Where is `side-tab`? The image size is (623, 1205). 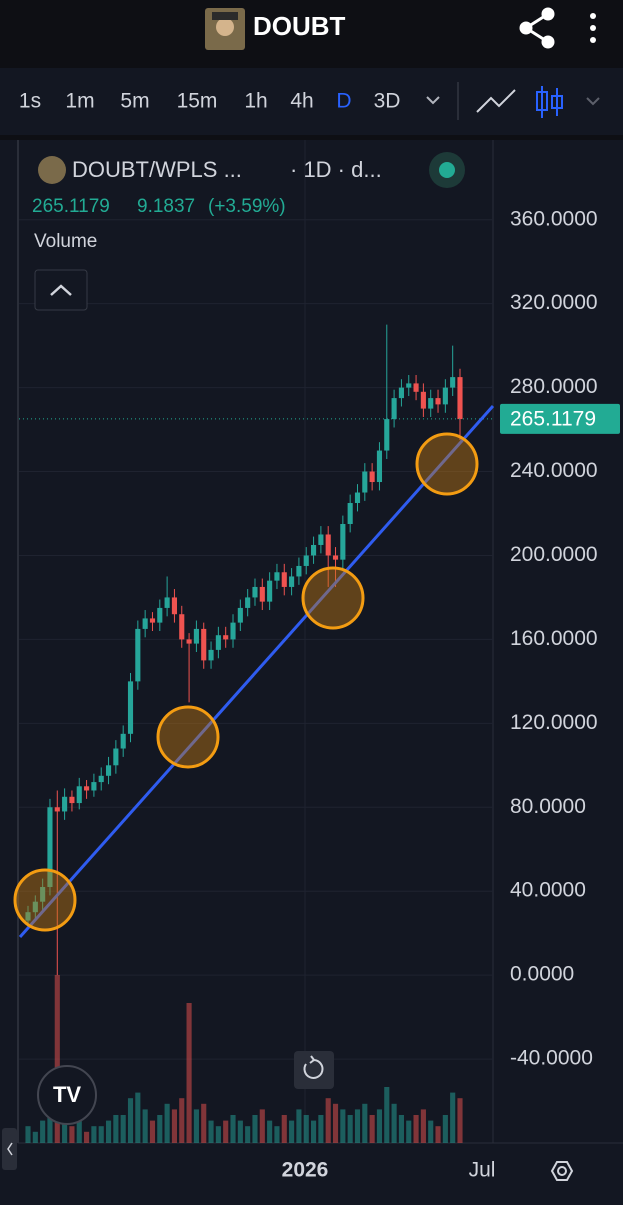 side-tab is located at coordinates (9, 1149).